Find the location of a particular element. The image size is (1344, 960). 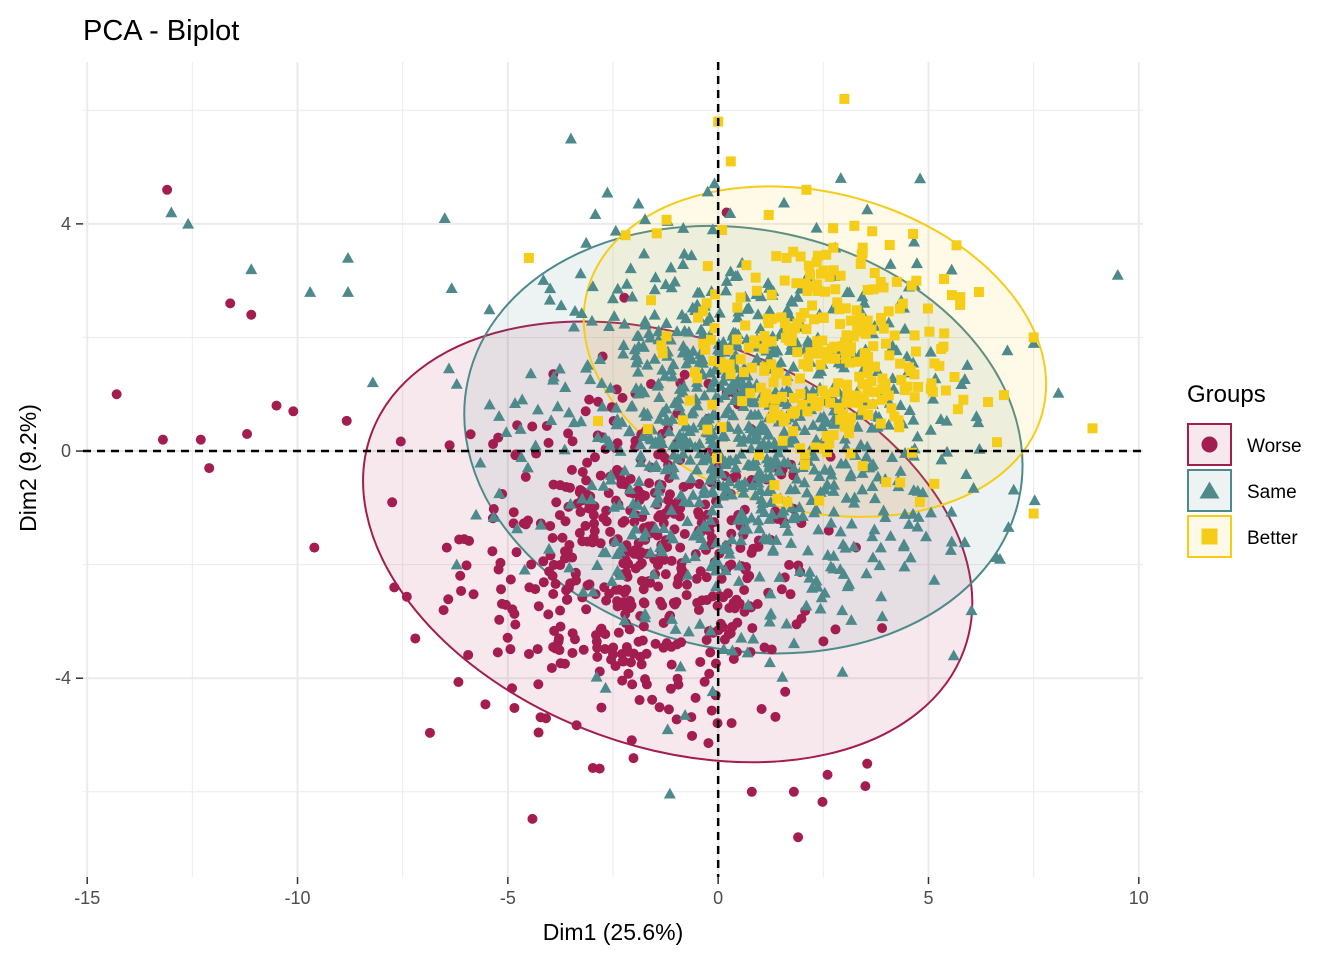

legend-item-worse: Worse is located at coordinates (1244, 444).